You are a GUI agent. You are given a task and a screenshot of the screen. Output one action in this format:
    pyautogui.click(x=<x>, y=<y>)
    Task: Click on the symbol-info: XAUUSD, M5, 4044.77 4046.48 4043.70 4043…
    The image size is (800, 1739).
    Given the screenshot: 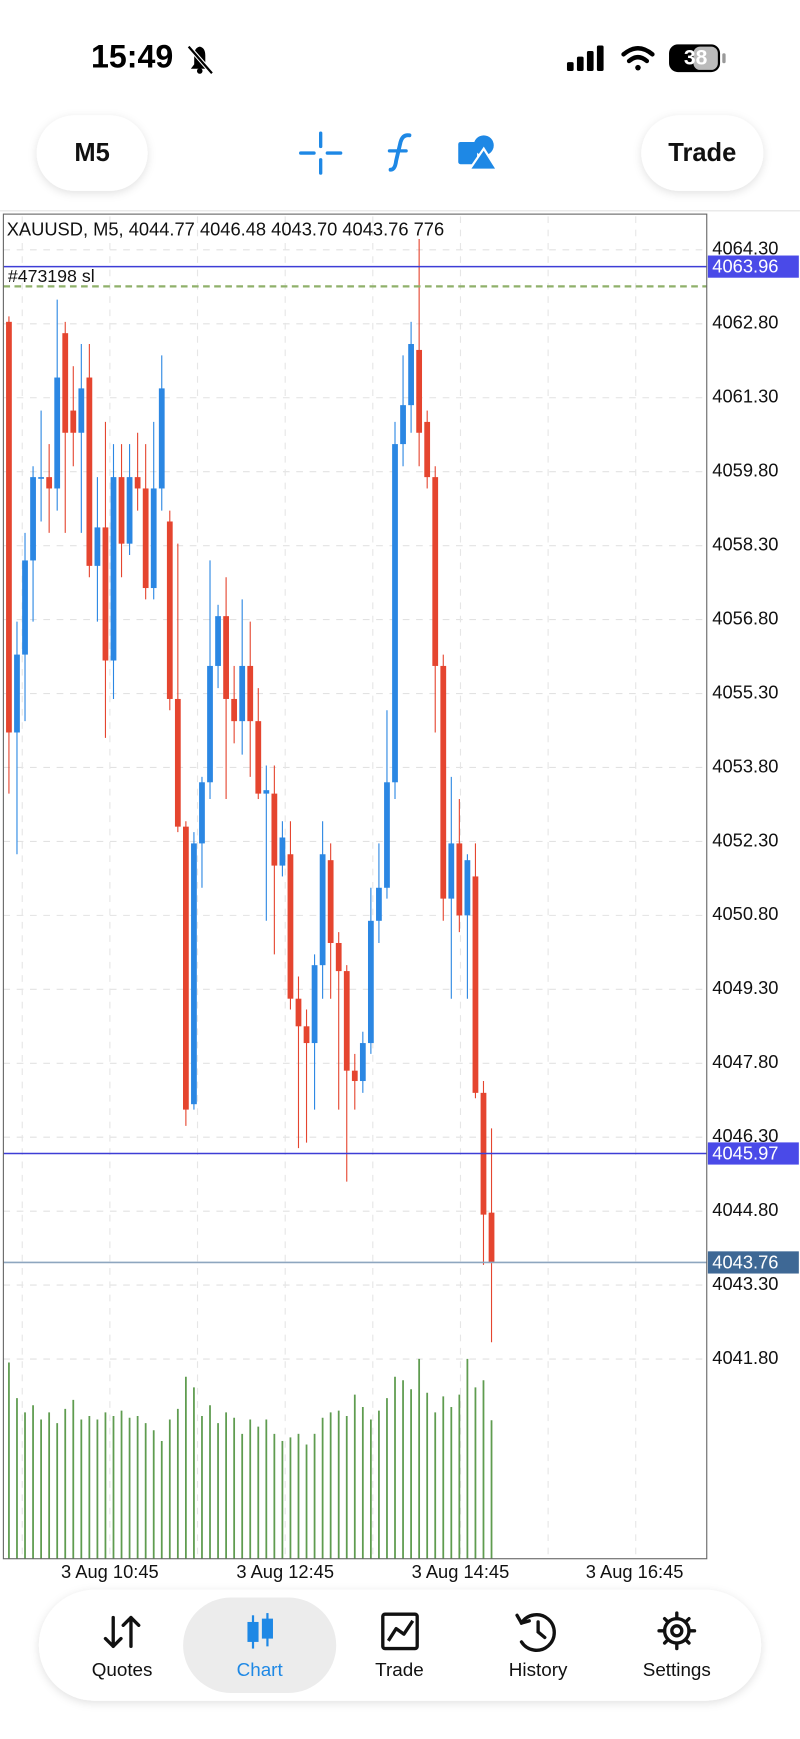 What is the action you would take?
    pyautogui.click(x=225, y=229)
    